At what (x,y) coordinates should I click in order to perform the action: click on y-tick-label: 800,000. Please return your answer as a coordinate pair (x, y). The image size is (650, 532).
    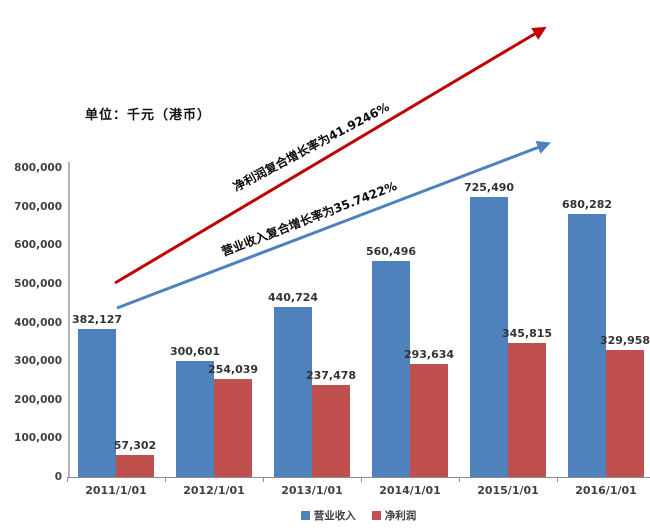
    Looking at the image, I should click on (38, 168).